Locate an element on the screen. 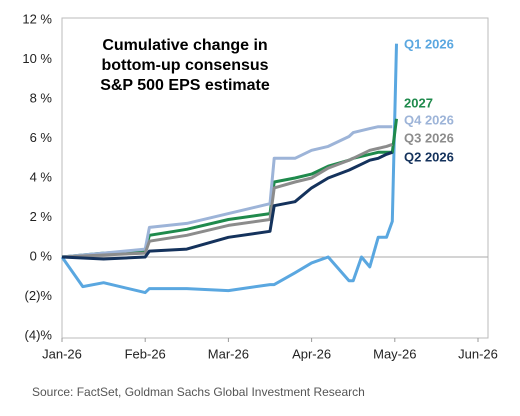 The width and height of the screenshot is (520, 416). y-tick-label: (2)% is located at coordinates (39, 295).